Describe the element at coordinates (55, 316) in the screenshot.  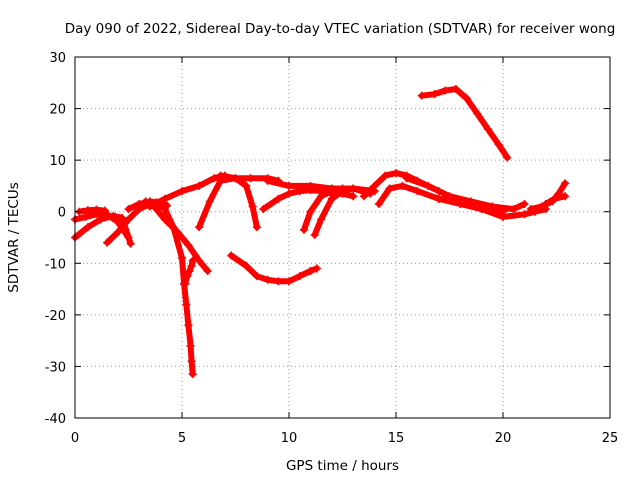
I see `y-tick-label: -20` at that location.